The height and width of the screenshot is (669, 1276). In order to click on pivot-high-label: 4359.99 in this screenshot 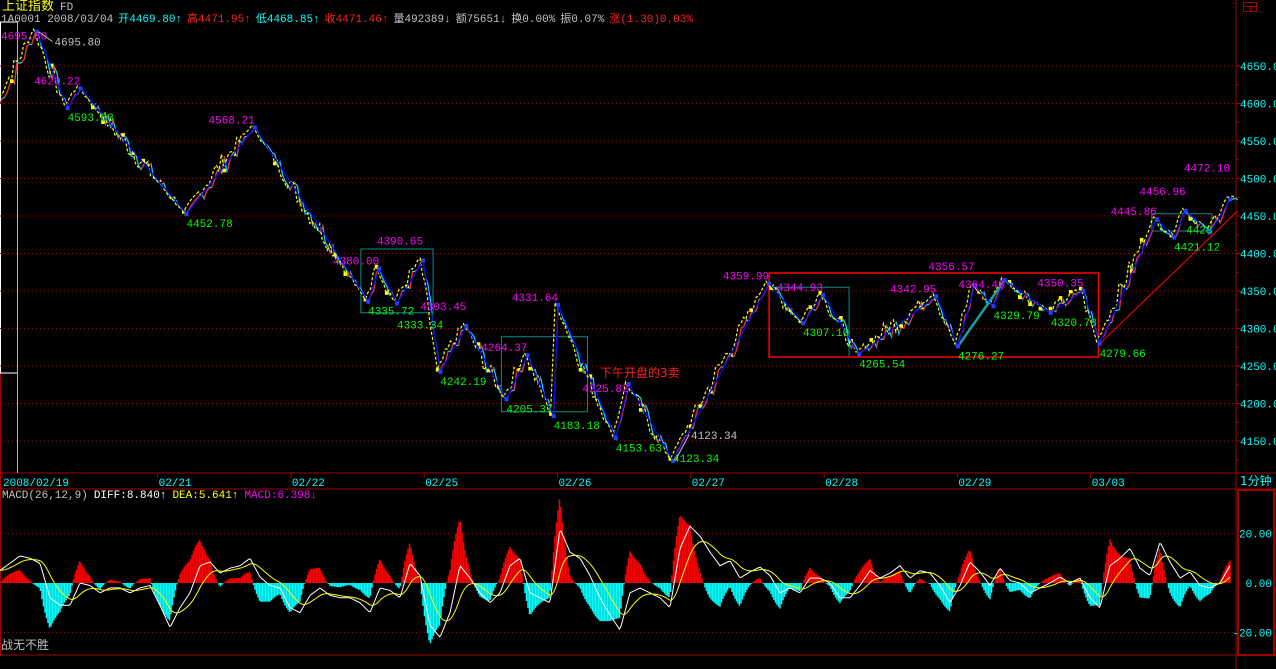, I will do `click(746, 278)`.